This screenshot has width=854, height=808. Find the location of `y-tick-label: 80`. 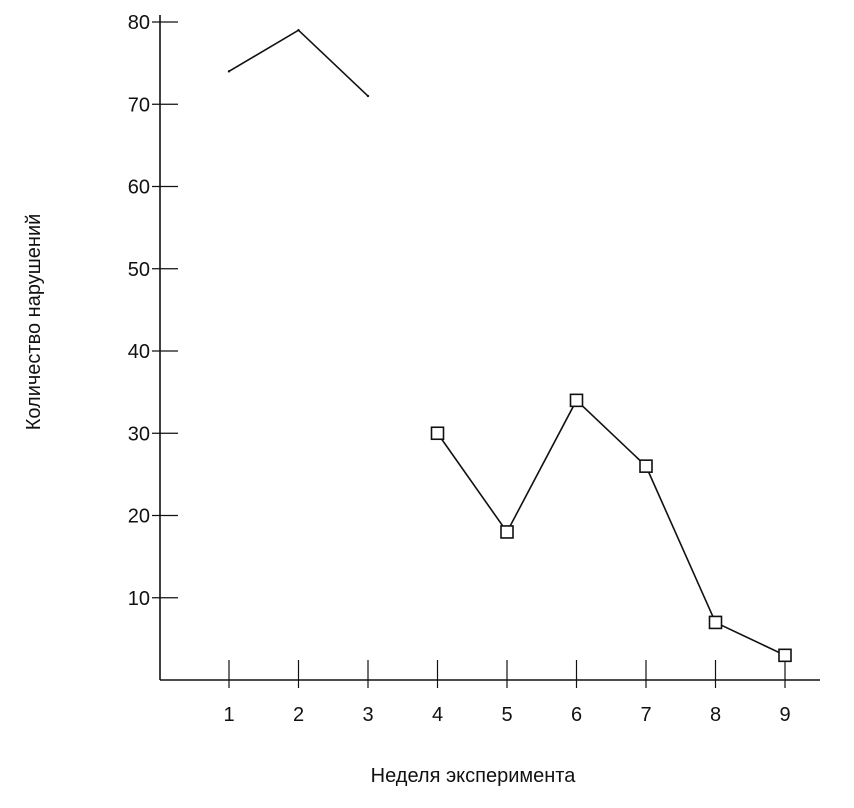

y-tick-label: 80 is located at coordinates (139, 23).